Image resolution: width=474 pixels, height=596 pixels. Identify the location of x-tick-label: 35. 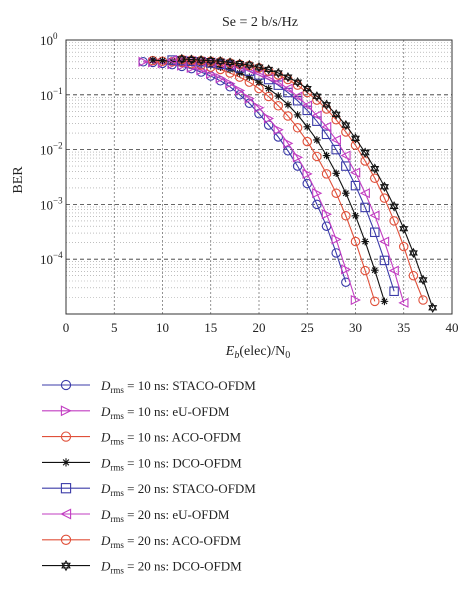
(403, 327).